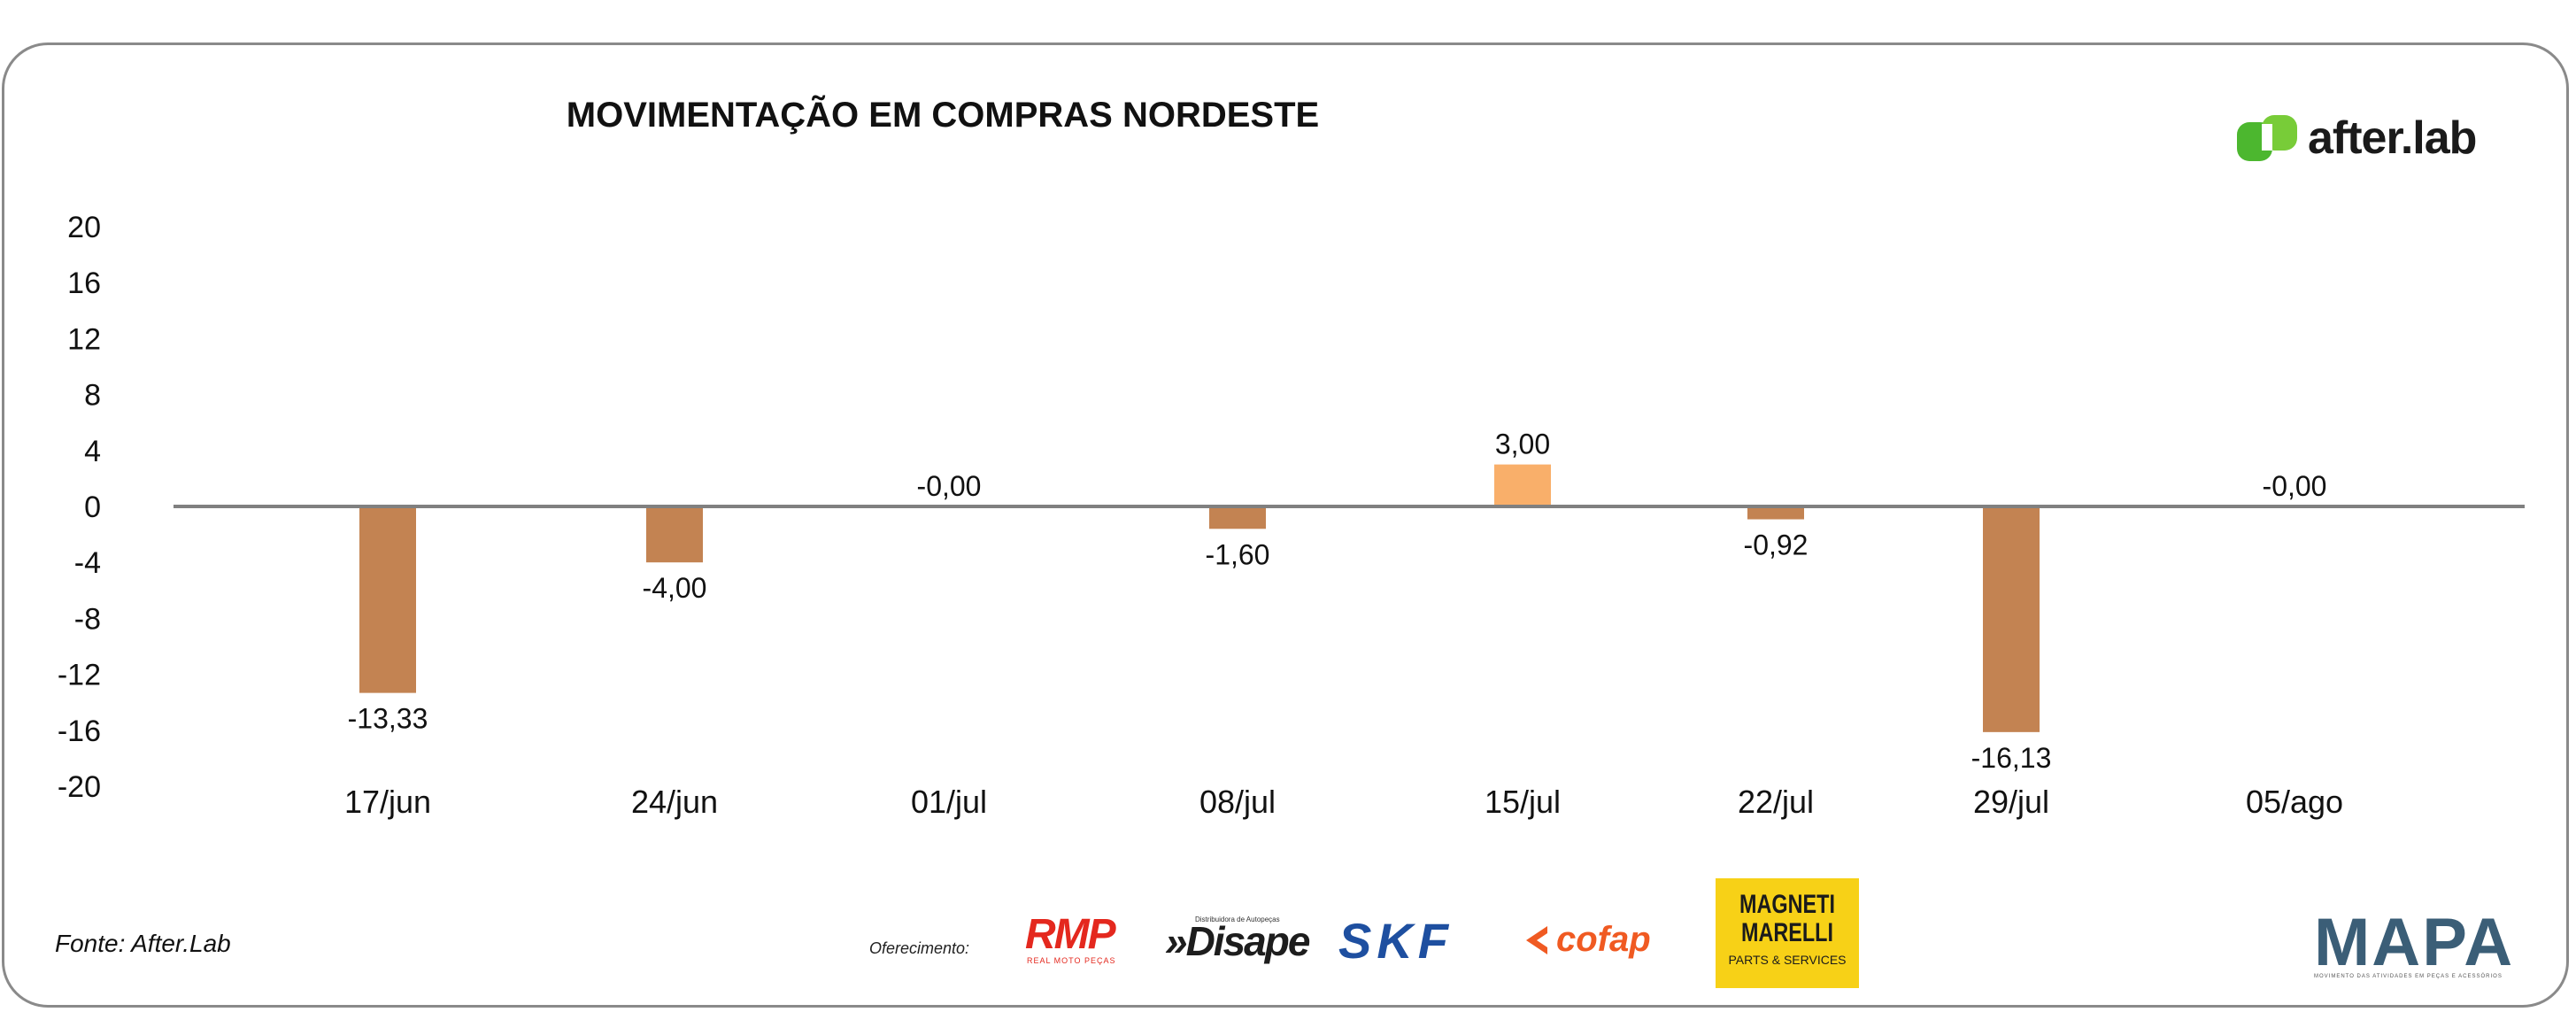  What do you see at coordinates (675, 588) in the screenshot?
I see `data-label: -4,00` at bounding box center [675, 588].